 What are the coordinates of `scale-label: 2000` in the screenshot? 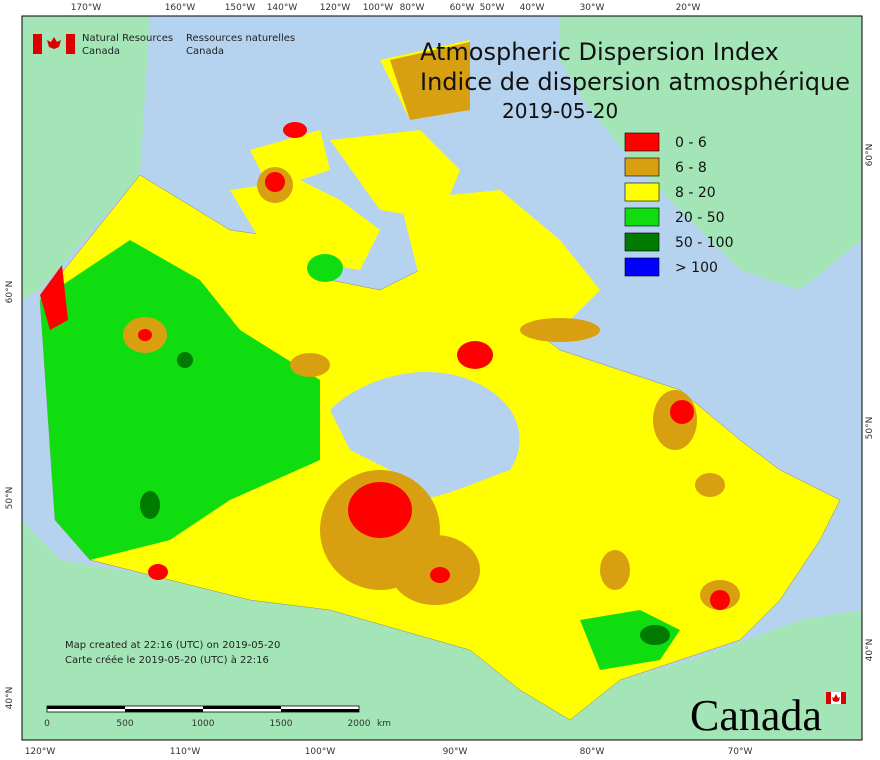 It's located at (359, 724).